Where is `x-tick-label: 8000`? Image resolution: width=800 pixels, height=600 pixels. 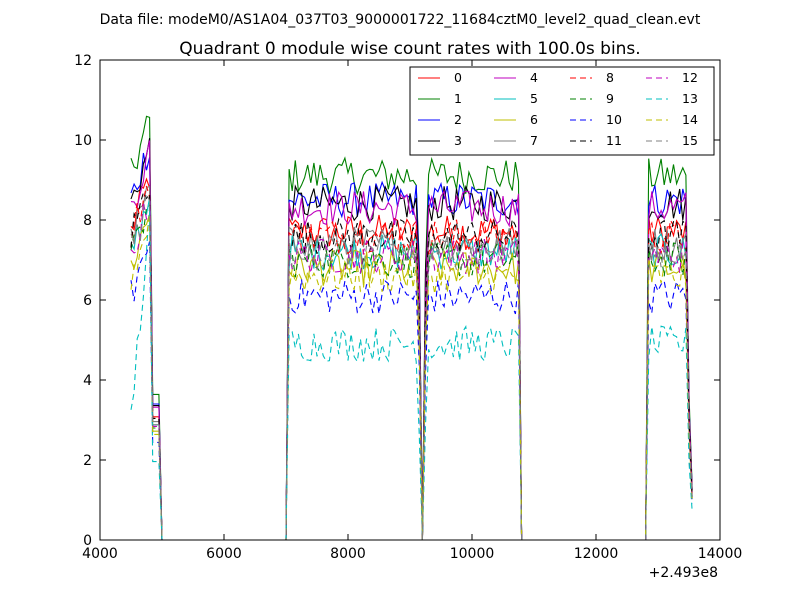
x-tick-label: 8000 is located at coordinates (348, 554).